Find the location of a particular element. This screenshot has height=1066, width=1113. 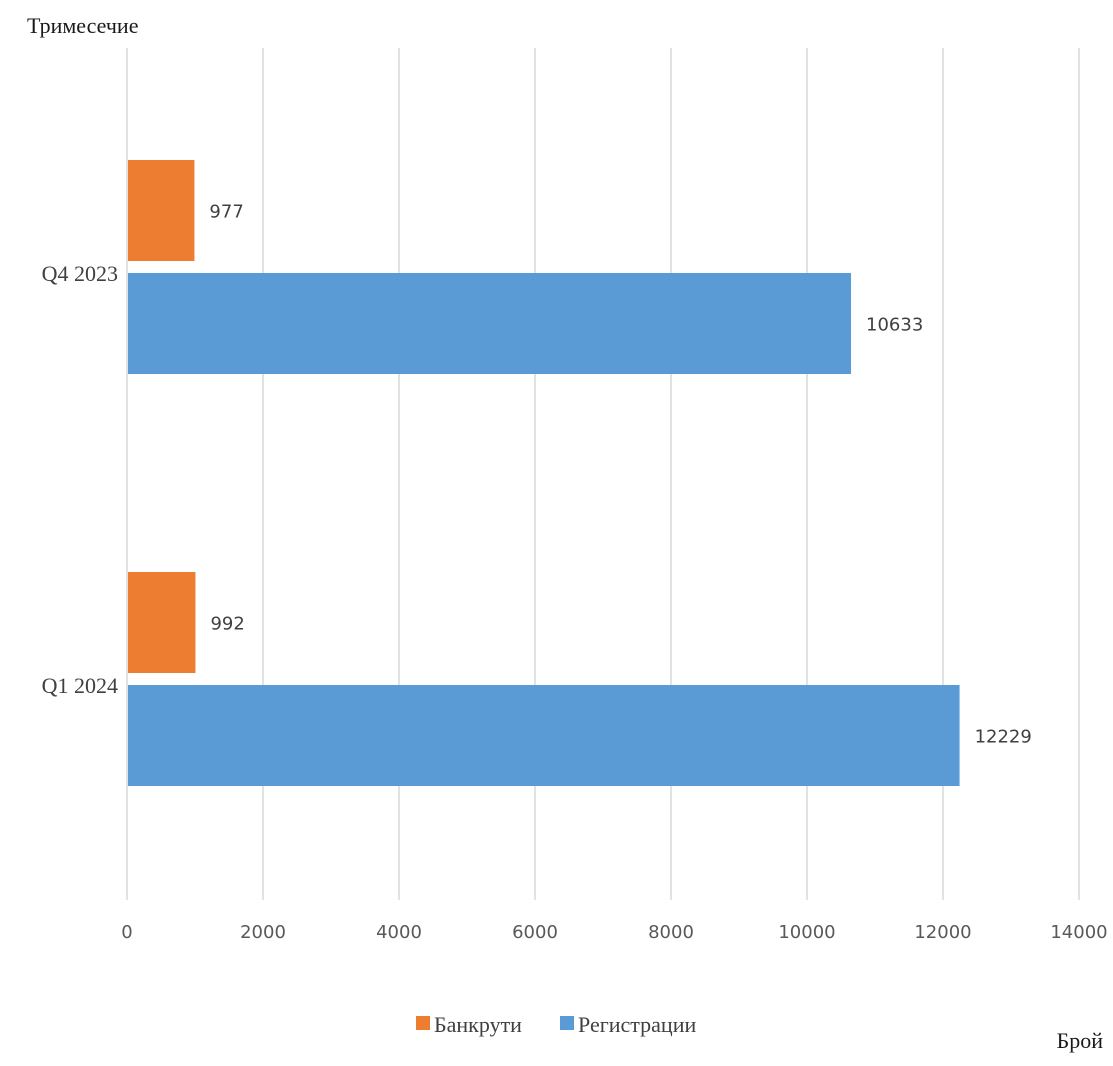

x-tick-label: 4000 is located at coordinates (399, 932).